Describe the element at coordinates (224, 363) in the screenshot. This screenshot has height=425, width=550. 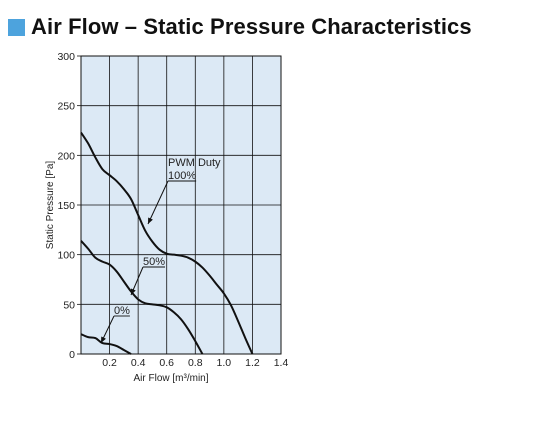
I see `x-tick-label: 1.0` at that location.